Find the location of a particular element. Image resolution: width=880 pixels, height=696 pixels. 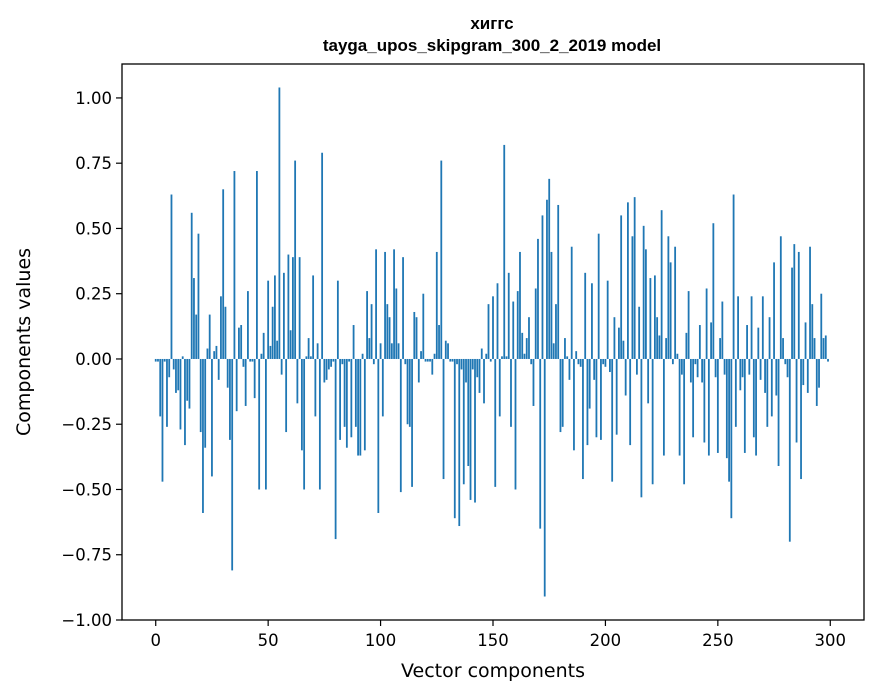

x-tick-label: 200 is located at coordinates (606, 640).